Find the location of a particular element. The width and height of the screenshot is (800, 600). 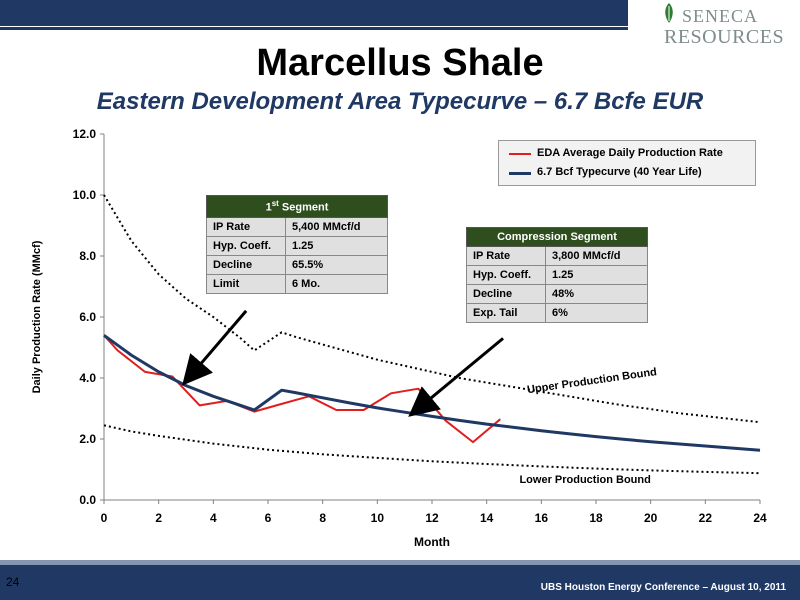

table-row: Exp. Tail 6% is located at coordinates (557, 313).